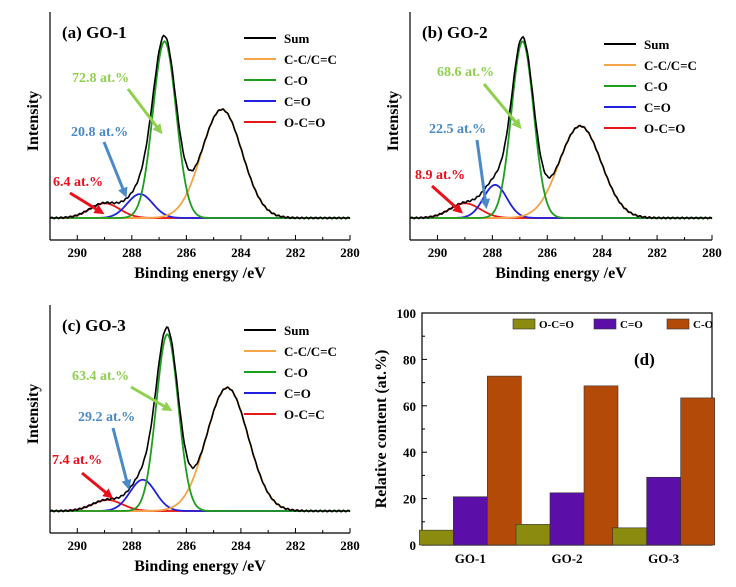  What do you see at coordinates (409, 406) in the screenshot?
I see `y-tick-label: 60` at bounding box center [409, 406].